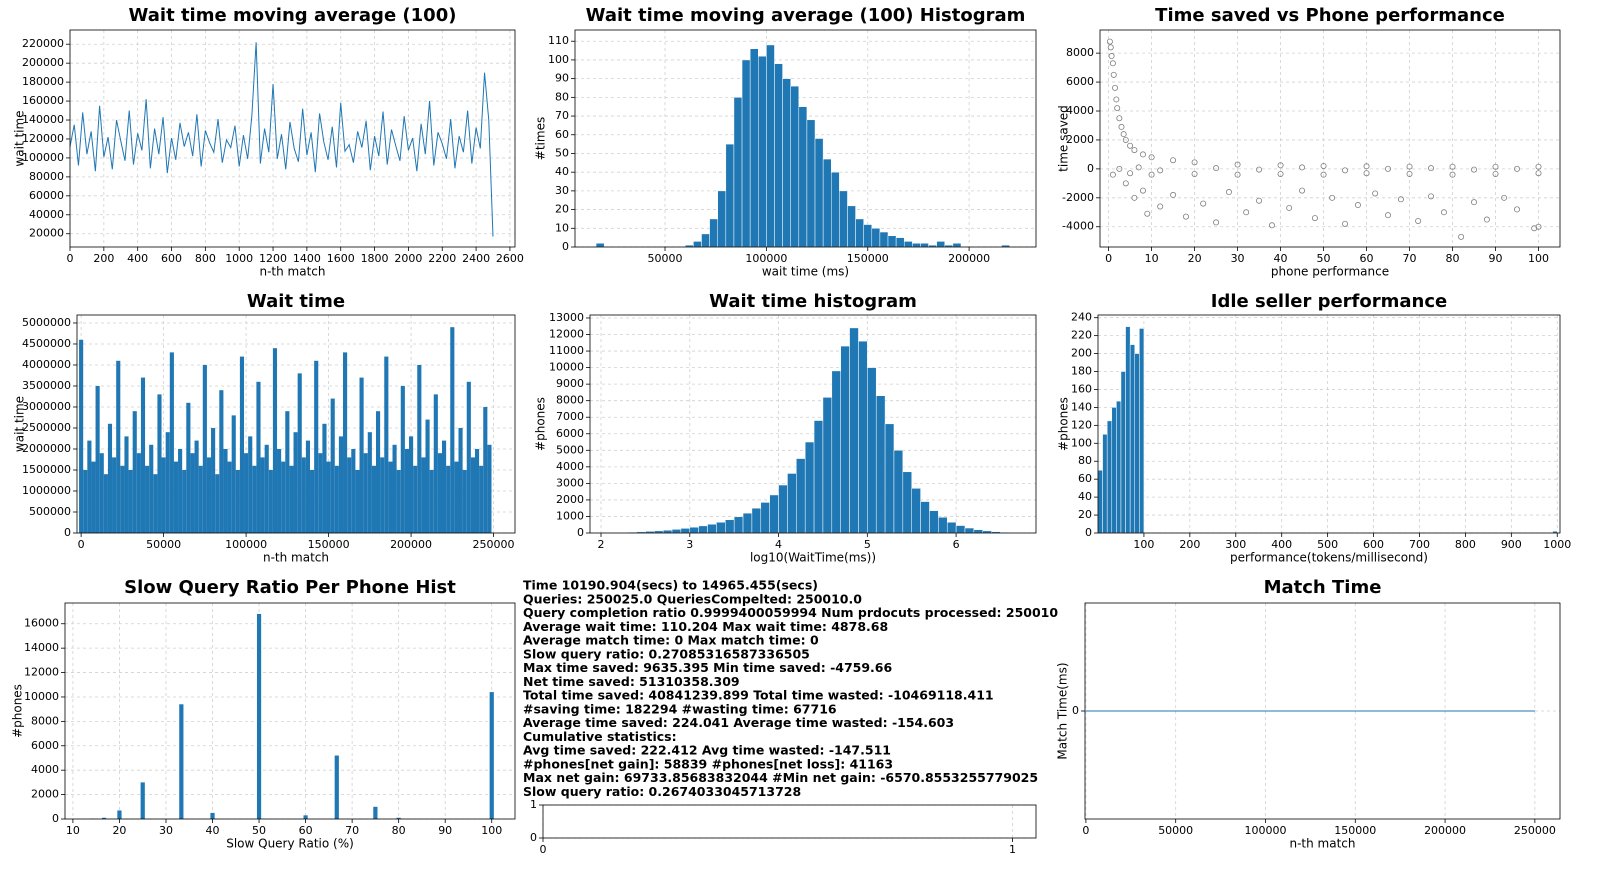 The image size is (1600, 878). Describe the element at coordinates (163, 544) in the screenshot. I see `x-tick-label: 50000` at that location.